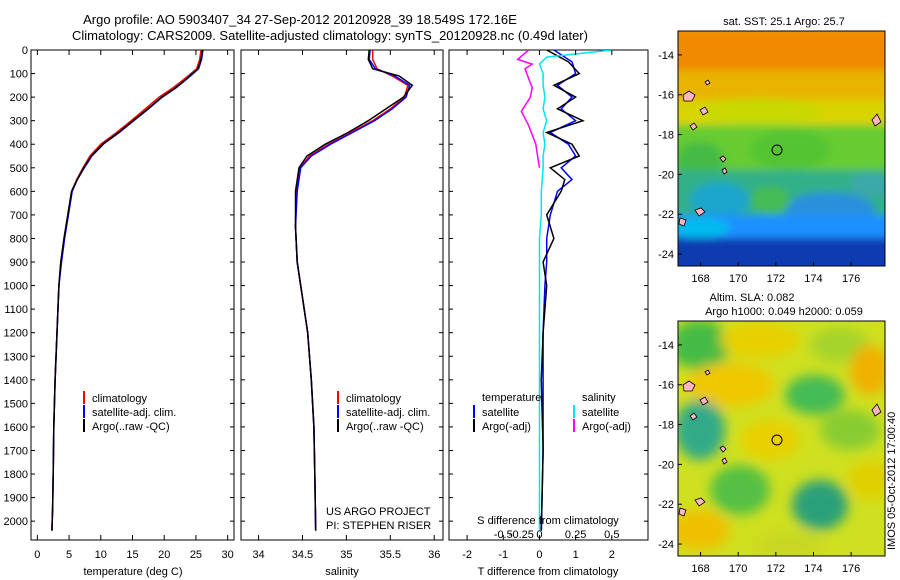 This screenshot has width=900, height=580. Describe the element at coordinates (575, 535) in the screenshot. I see `s-tick-label: 0.25` at that location.